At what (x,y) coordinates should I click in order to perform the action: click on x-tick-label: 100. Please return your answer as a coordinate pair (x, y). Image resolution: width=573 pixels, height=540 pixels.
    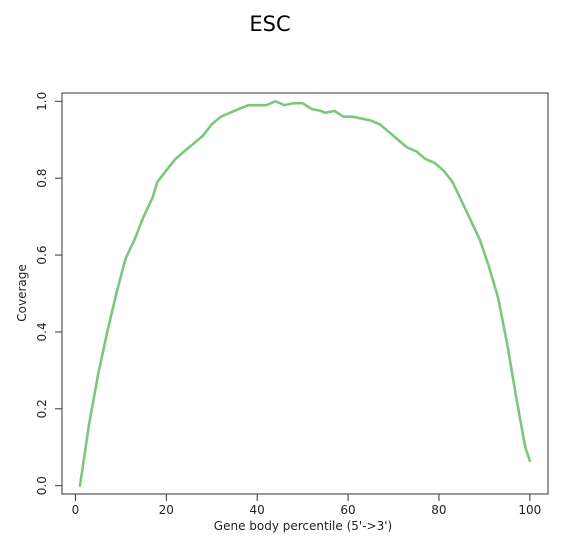
    Looking at the image, I should click on (529, 510).